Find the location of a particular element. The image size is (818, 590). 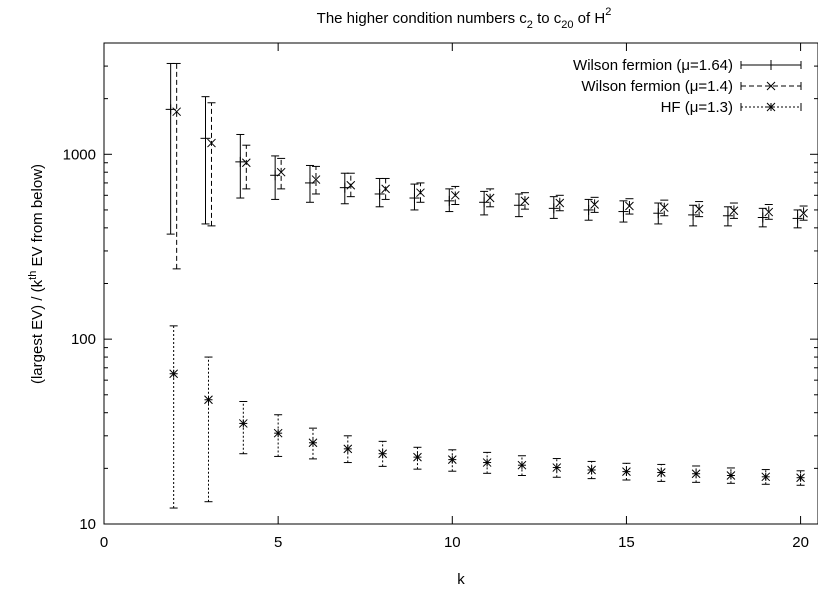

y-axis-label: (largest EV) / (kth EV from below) is located at coordinates (36, 274).